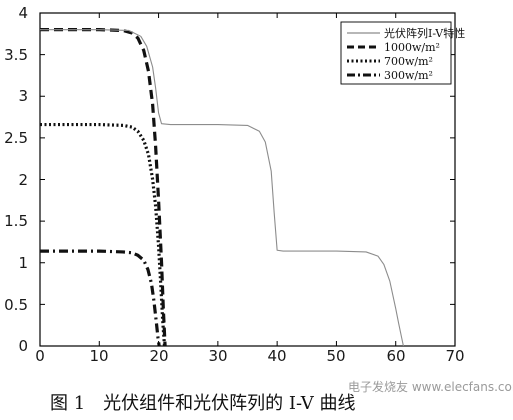 The height and width of the screenshot is (420, 513). I want to click on legend: 光伏阵列I-V特性 1000w/m² 700w/m² 300w/m², so click(402, 53).